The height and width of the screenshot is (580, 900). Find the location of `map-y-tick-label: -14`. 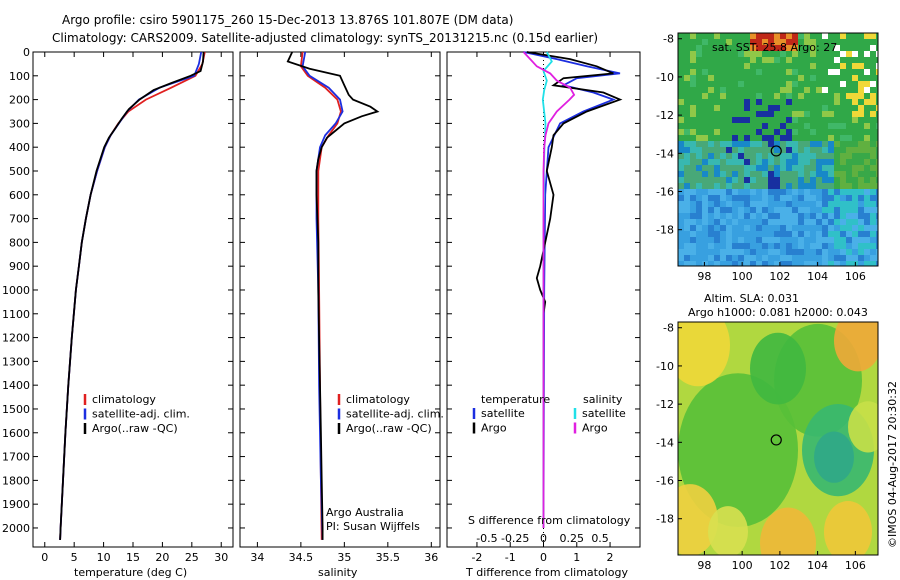

map-y-tick-label: -14 is located at coordinates (665, 442).